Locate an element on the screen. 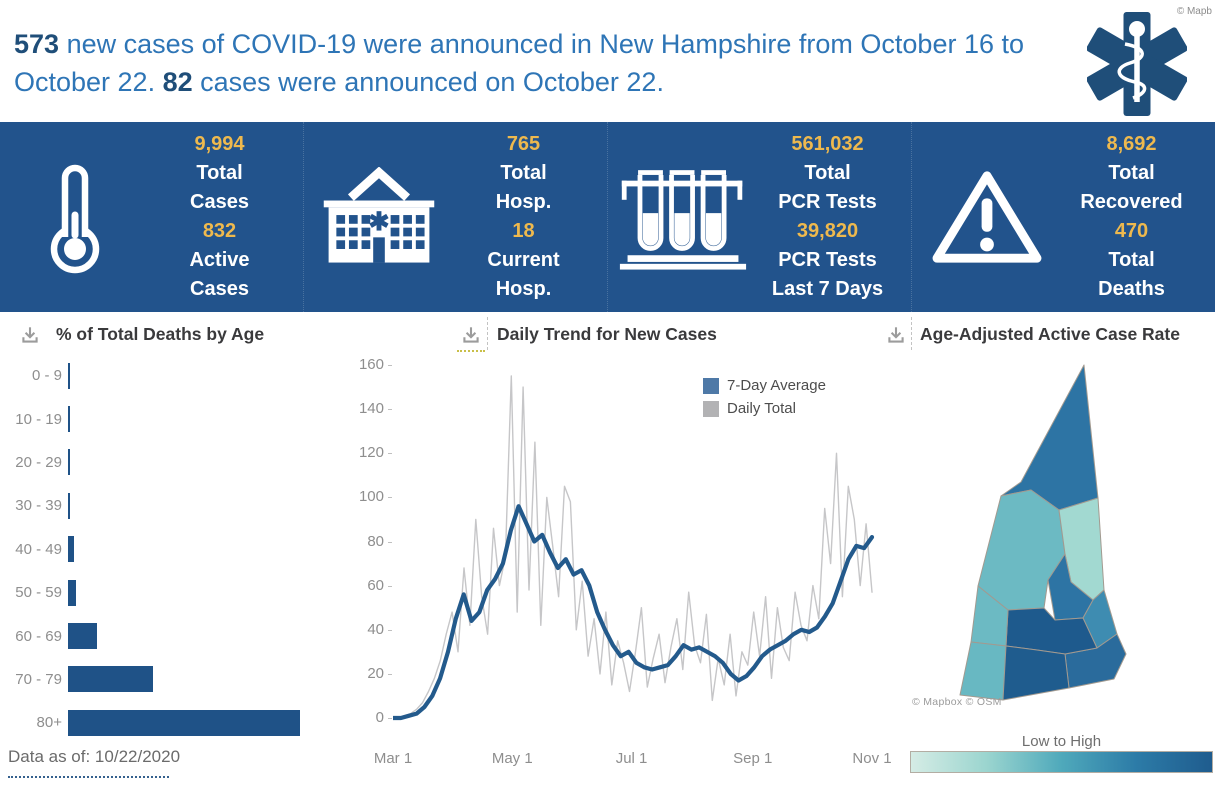  total-hosp-value: 765 is located at coordinates (523, 144).